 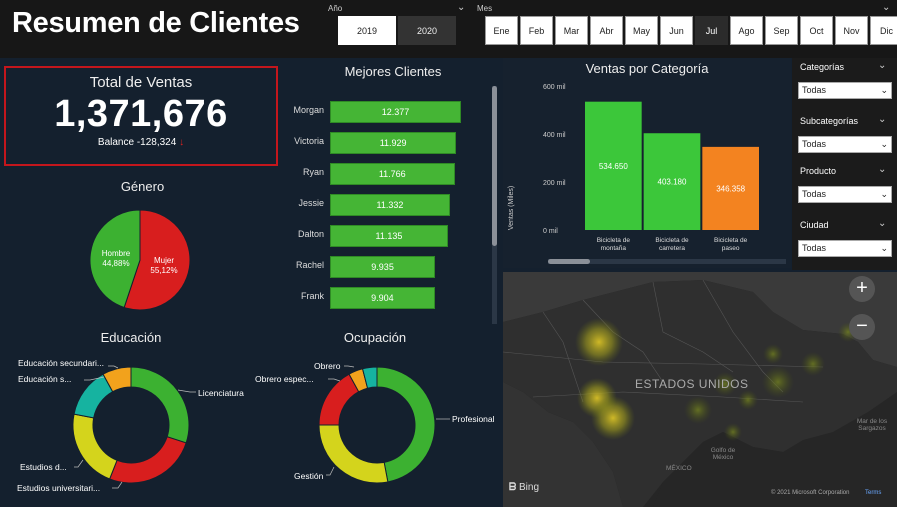 What do you see at coordinates (383, 267) in the screenshot?
I see `client-bar: 9.935` at bounding box center [383, 267].